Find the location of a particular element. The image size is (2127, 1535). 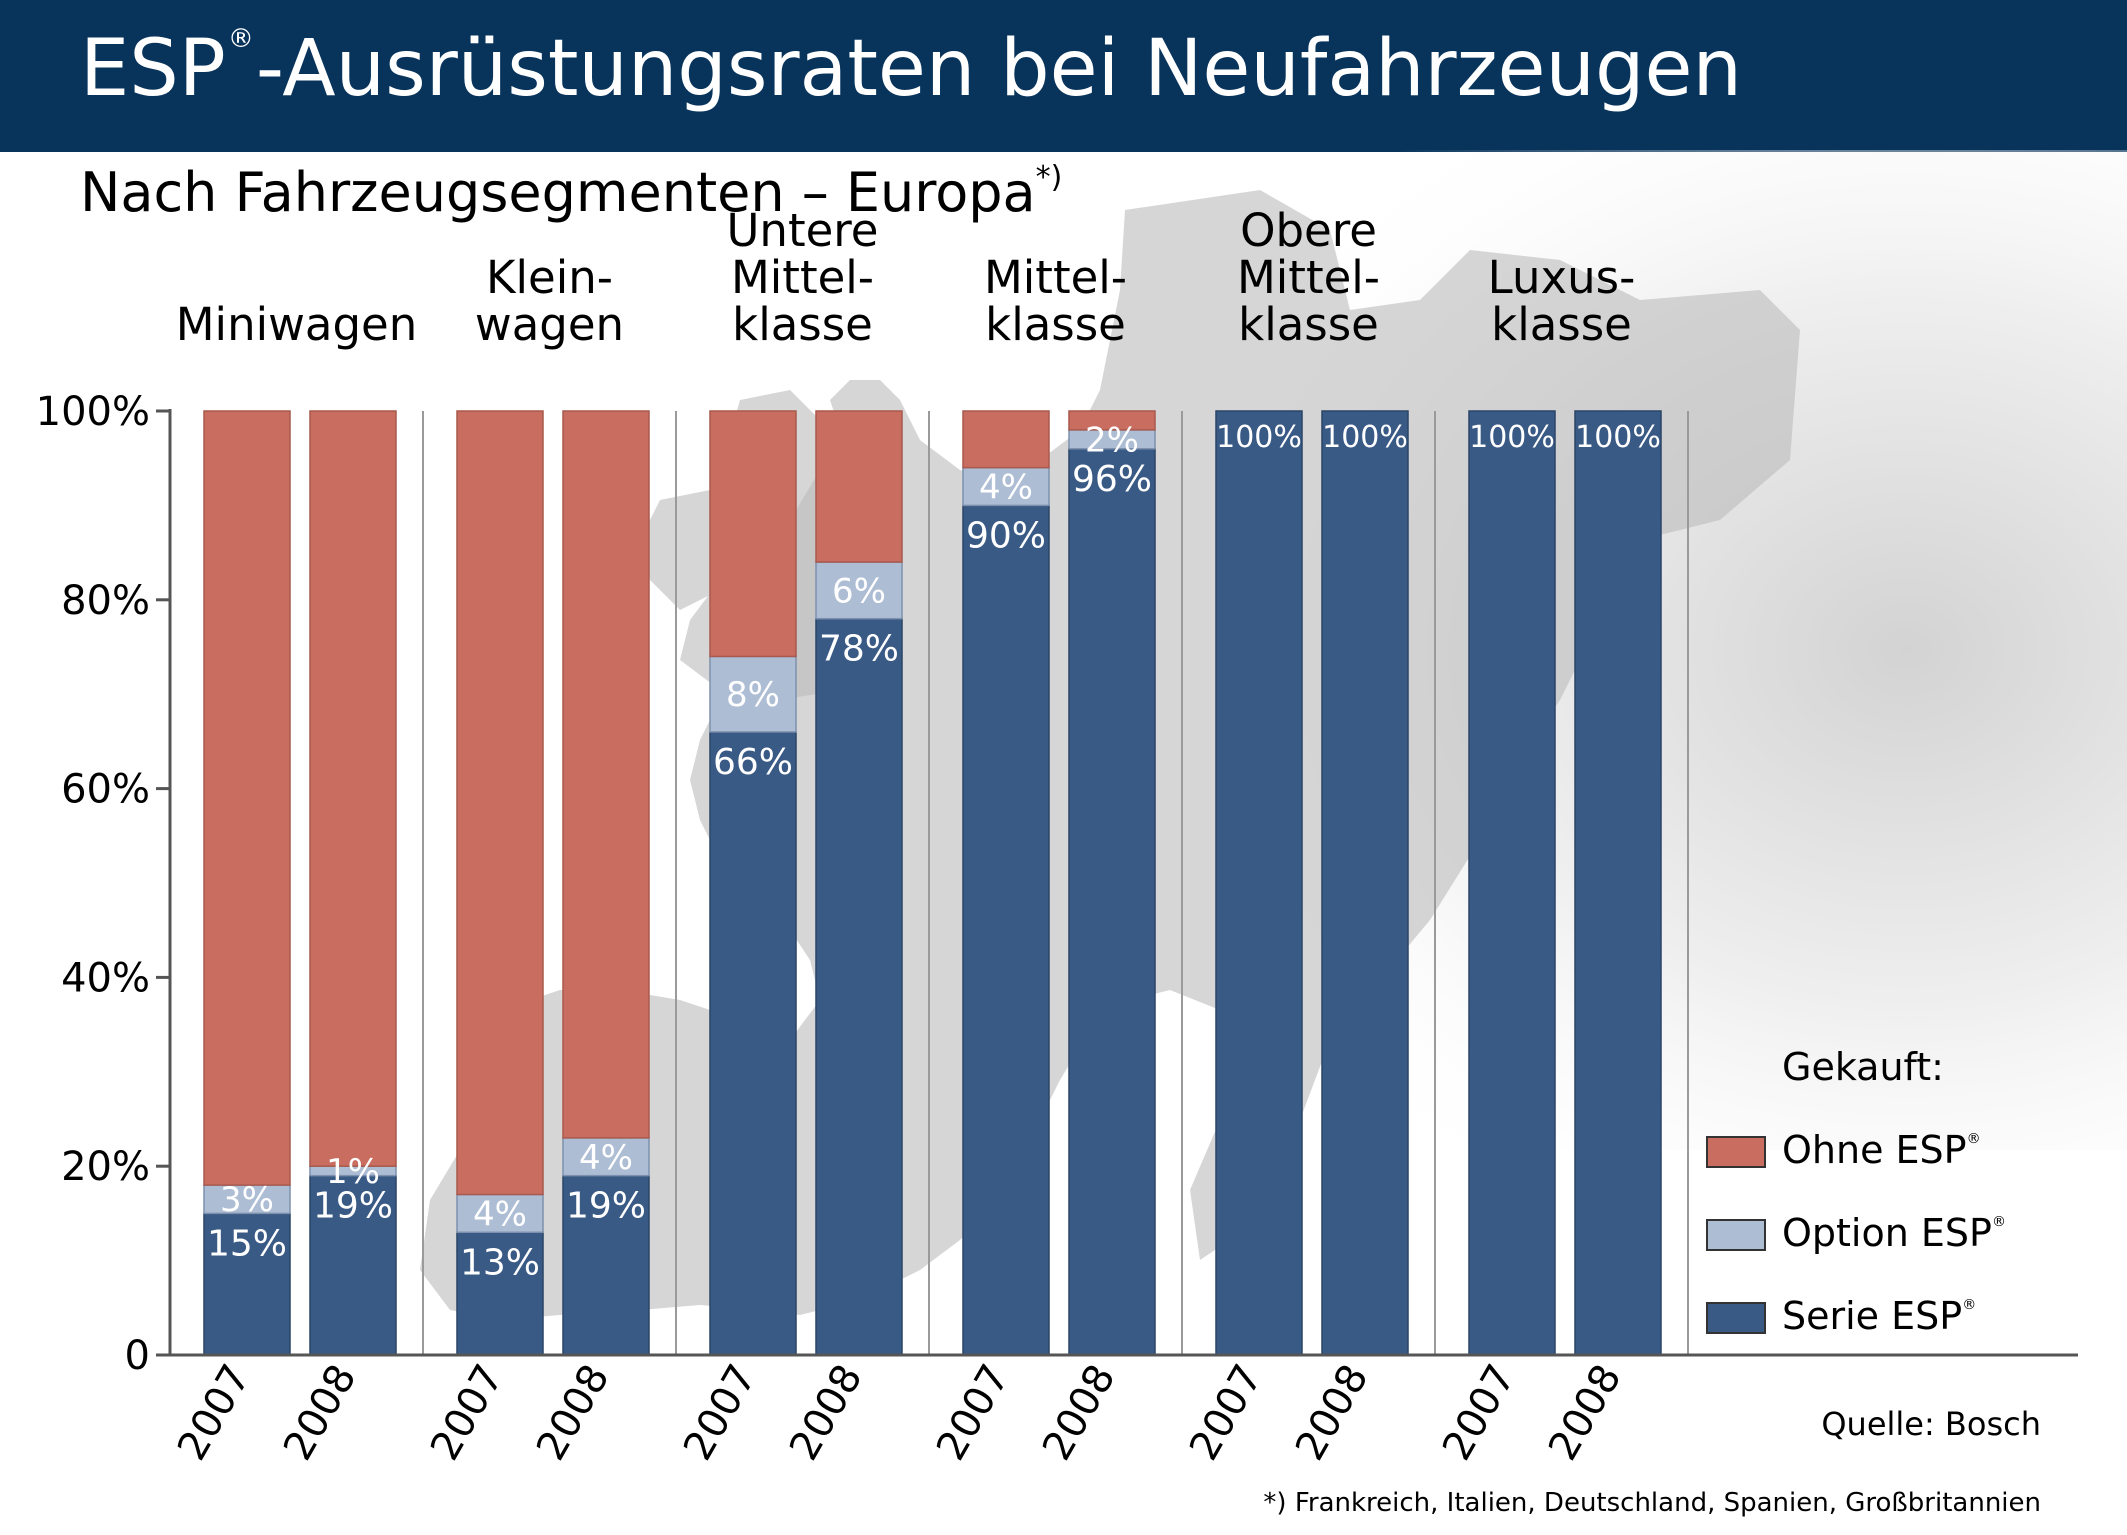

data-label-option-esp: 8% is located at coordinates (753, 695).